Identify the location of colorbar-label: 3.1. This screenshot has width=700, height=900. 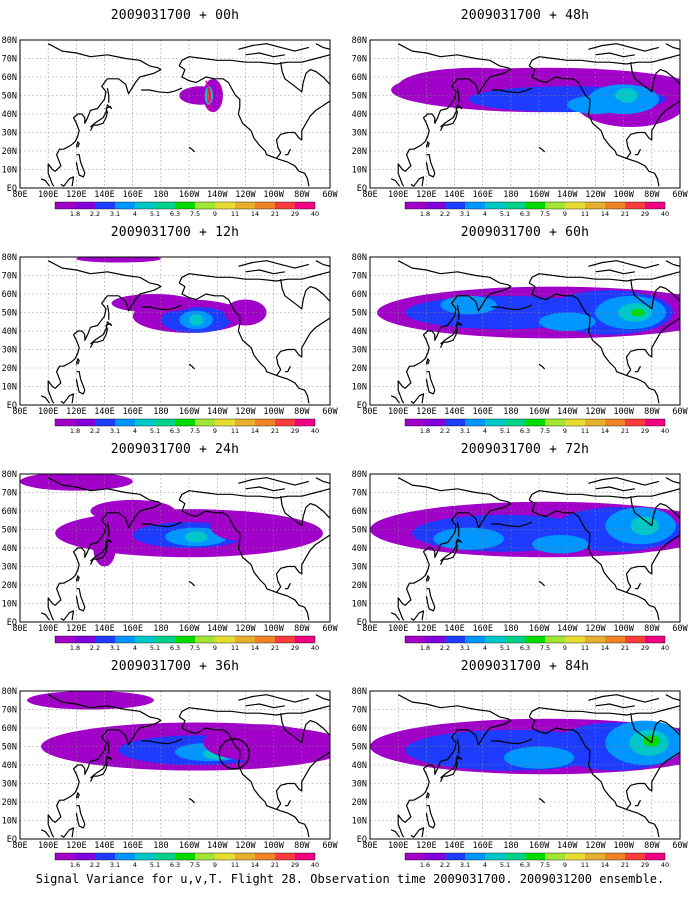
(465, 431).